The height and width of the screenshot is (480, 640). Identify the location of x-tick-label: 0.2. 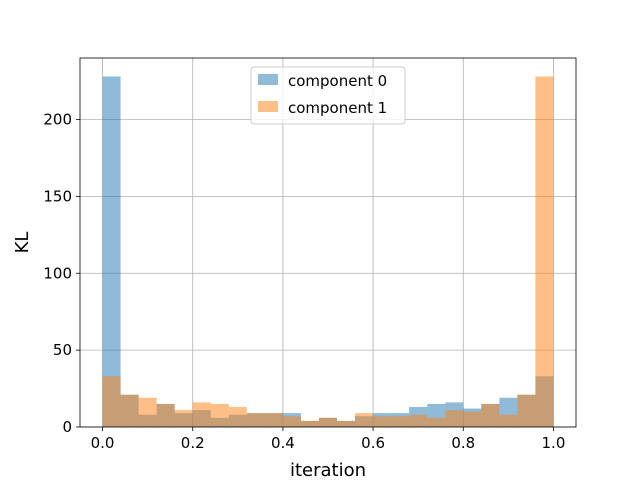
(193, 443).